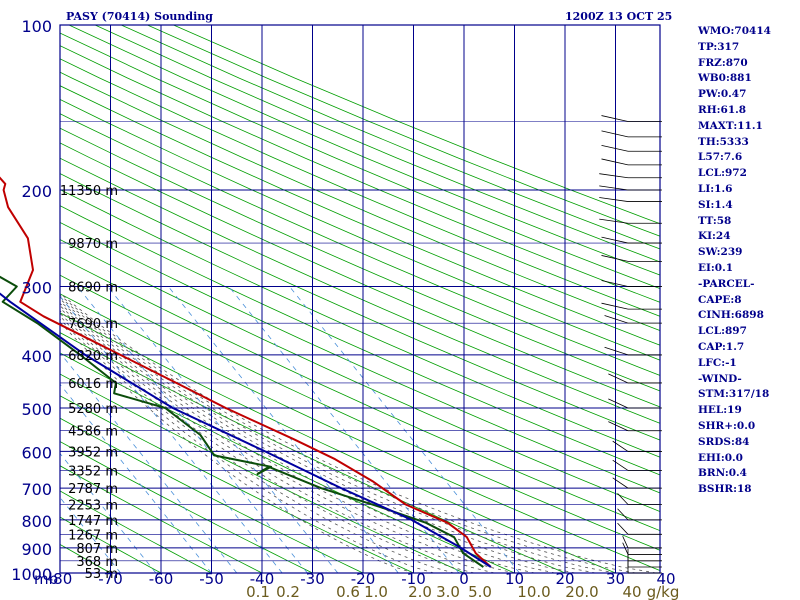 This screenshot has width=800, height=600. I want to click on pressure-tick-label: 900, so click(36, 549).